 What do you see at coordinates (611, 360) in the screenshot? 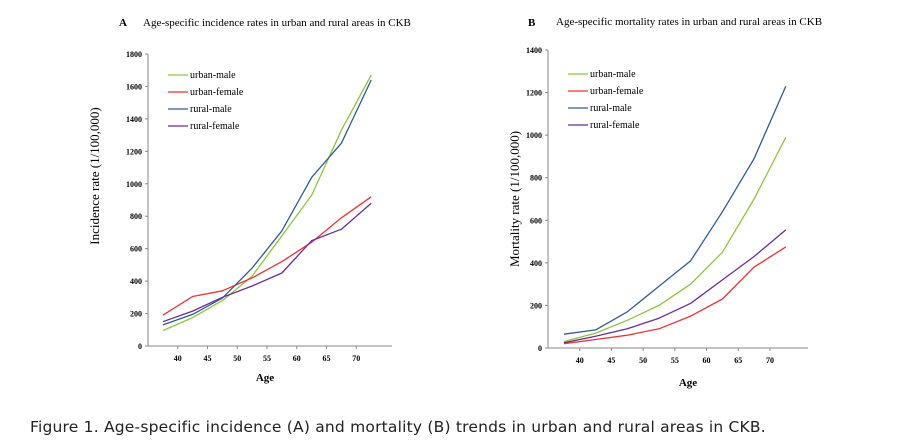
I see `chart-b-x-tick-label: 45` at bounding box center [611, 360].